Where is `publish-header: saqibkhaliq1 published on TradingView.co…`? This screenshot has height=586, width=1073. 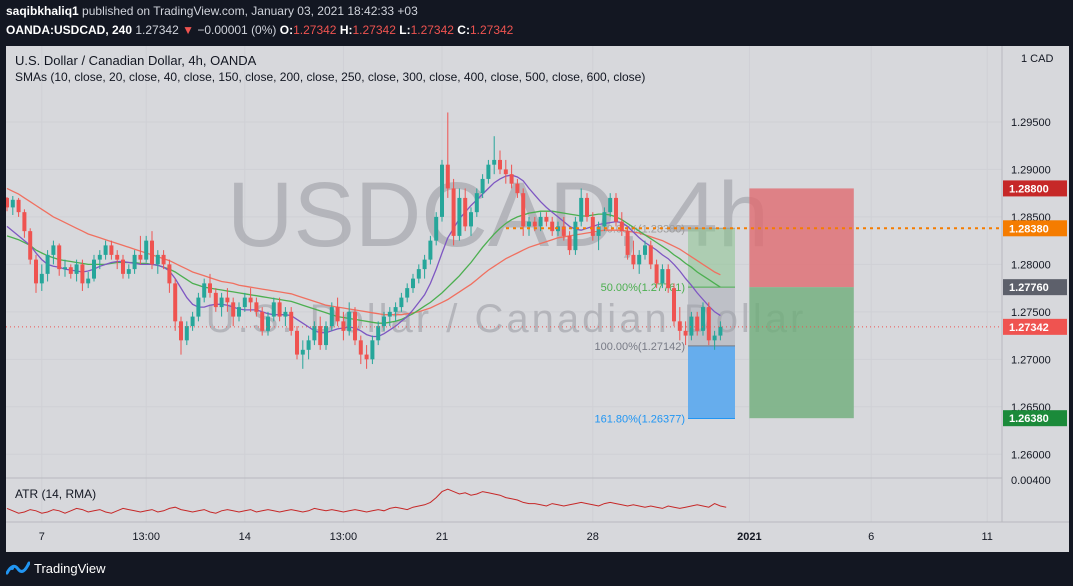 publish-header: saqibkhaliq1 published on TradingView.co… is located at coordinates (536, 21).